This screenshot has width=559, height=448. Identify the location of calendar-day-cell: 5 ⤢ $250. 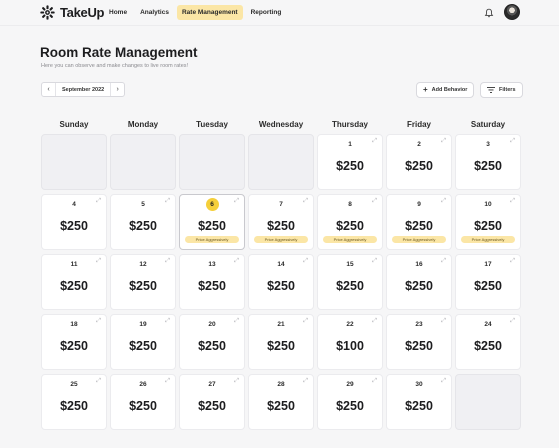
(143, 222).